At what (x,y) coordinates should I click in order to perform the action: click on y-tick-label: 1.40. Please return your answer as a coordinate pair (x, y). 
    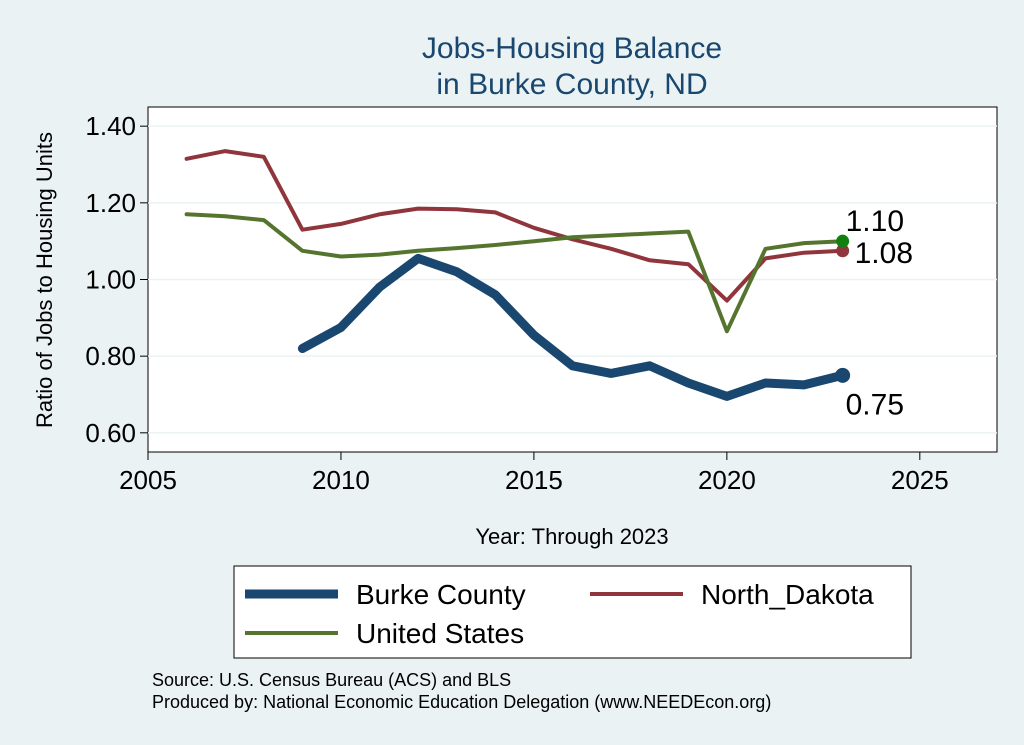
    Looking at the image, I should click on (110, 126).